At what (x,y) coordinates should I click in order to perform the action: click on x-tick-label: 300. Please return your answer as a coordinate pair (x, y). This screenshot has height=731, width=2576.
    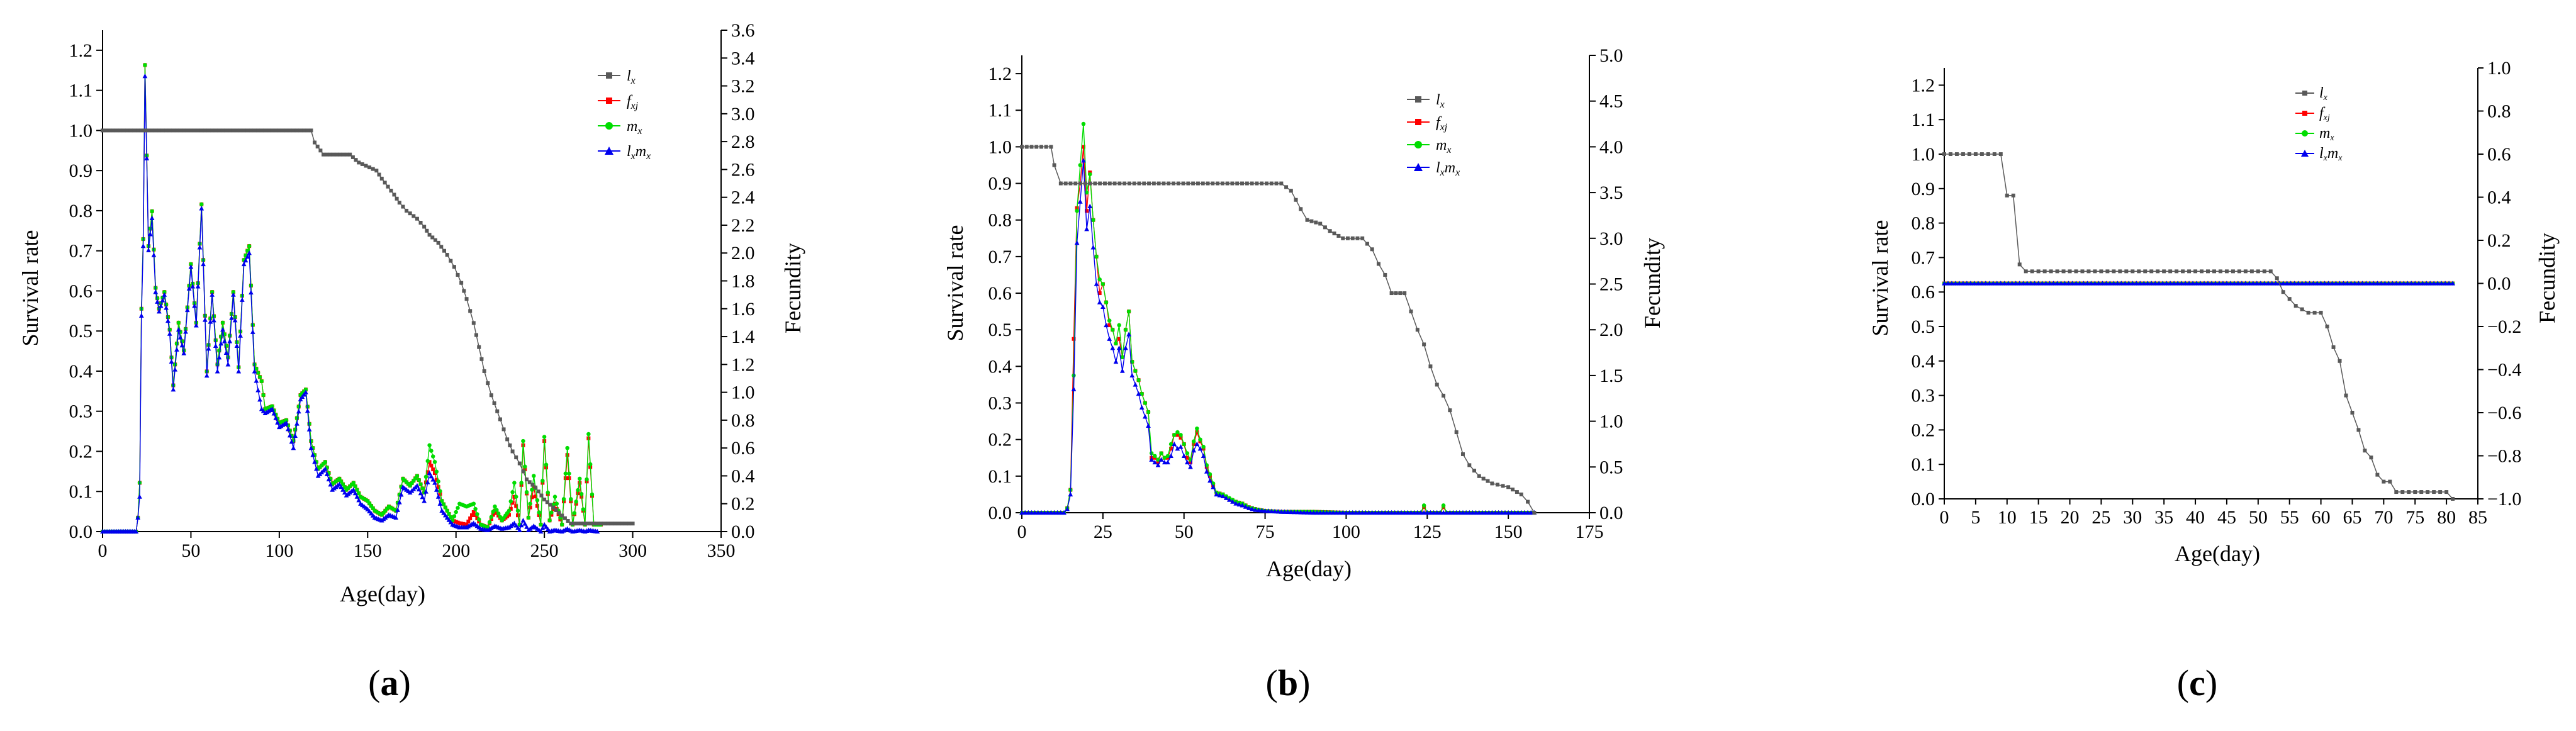
    Looking at the image, I should click on (633, 550).